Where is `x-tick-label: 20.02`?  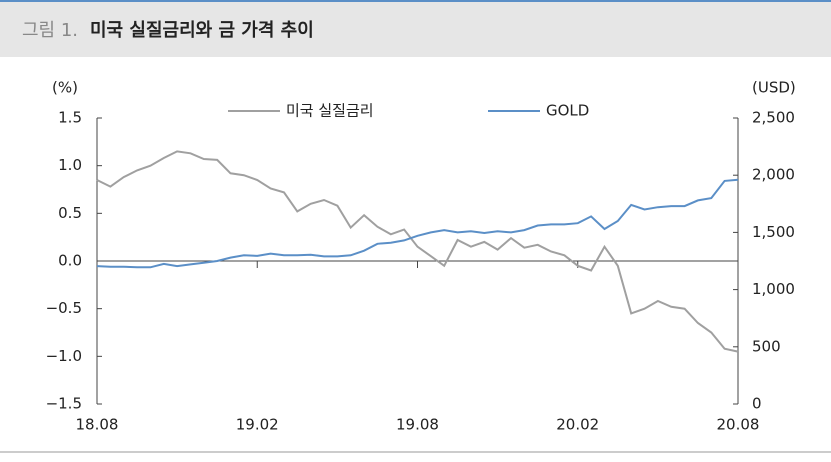
x-tick-label: 20.02 is located at coordinates (577, 425).